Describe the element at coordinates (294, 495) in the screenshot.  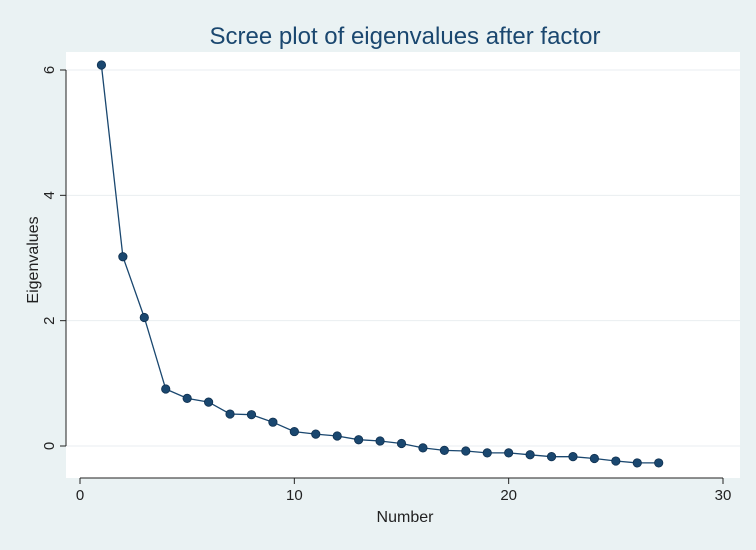
I see `x-tick-label: 10` at that location.